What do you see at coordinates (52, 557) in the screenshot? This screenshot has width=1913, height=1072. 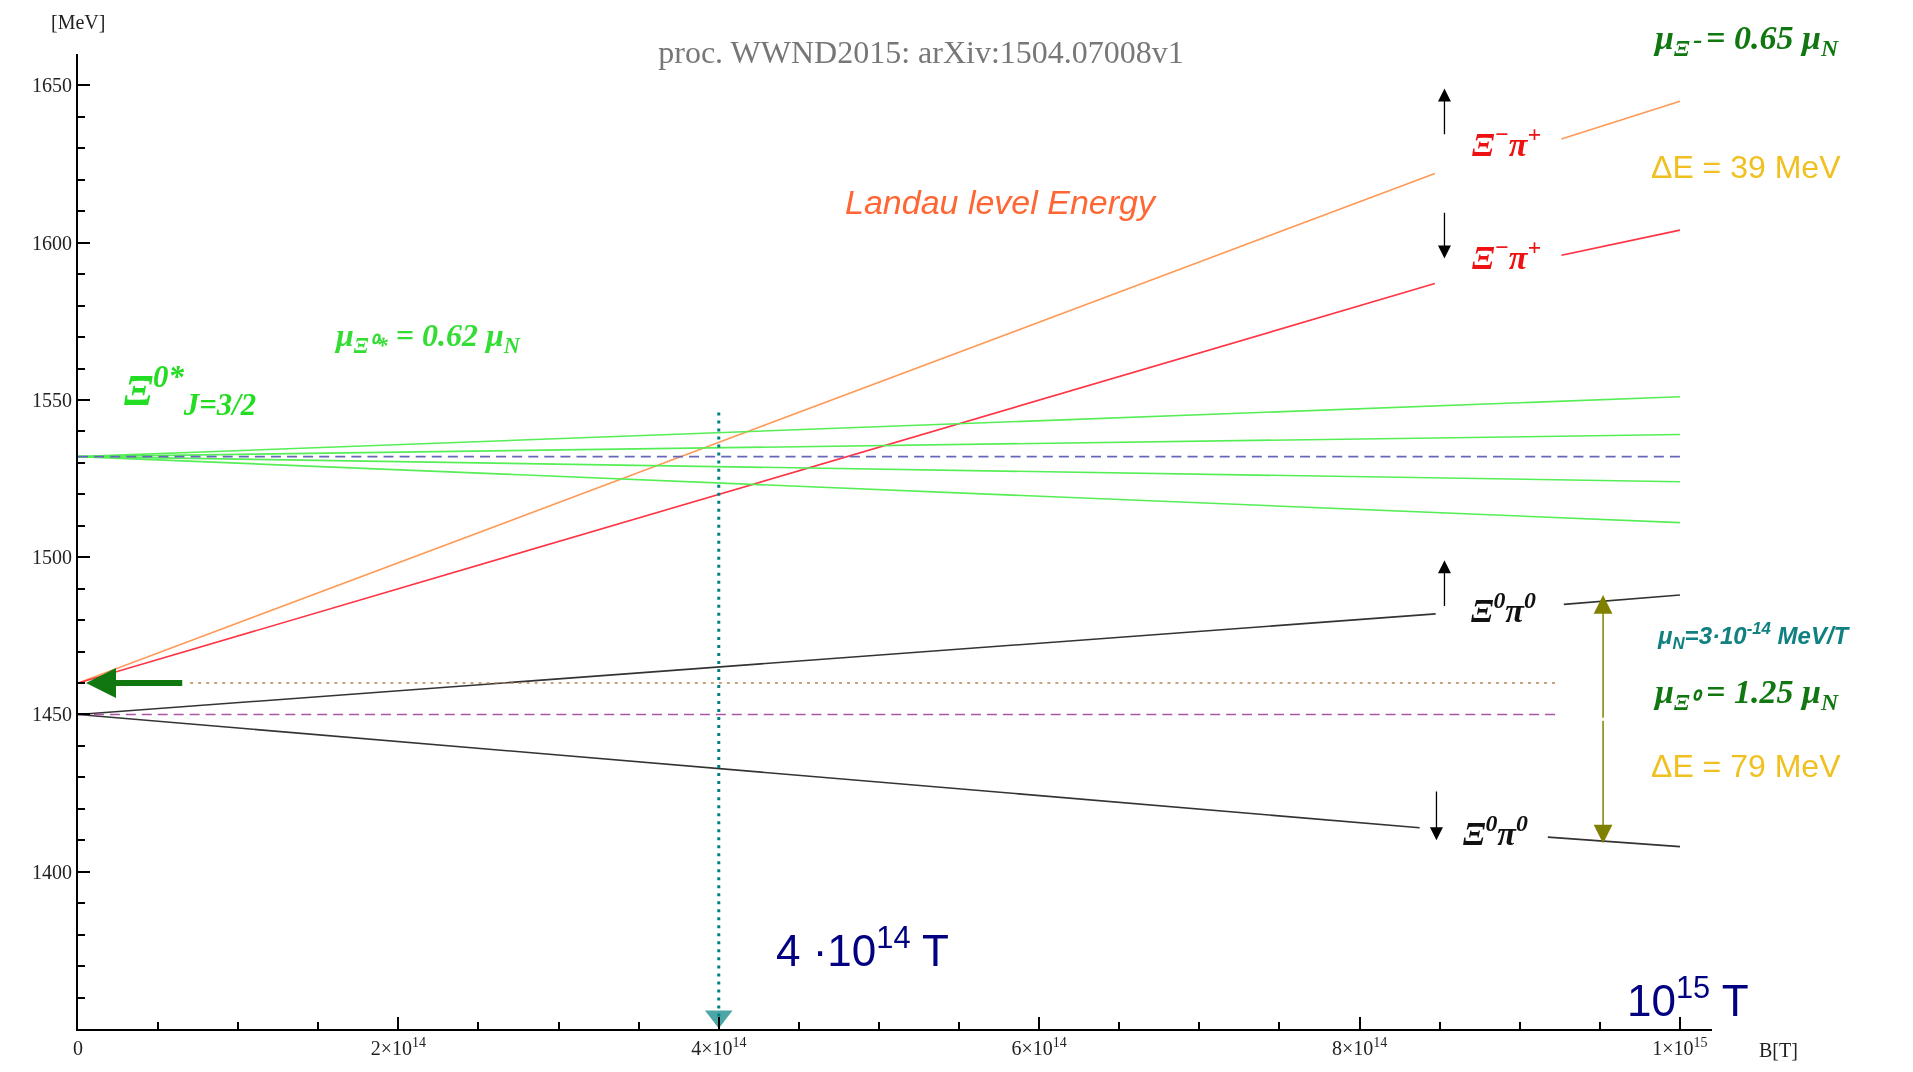 I see `y-tick-label: 1500` at bounding box center [52, 557].